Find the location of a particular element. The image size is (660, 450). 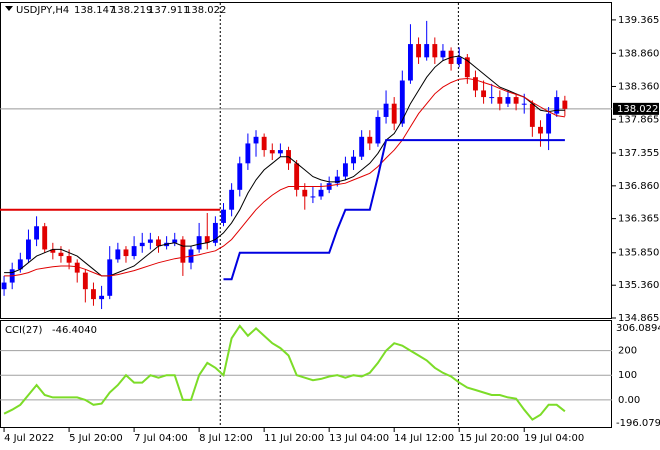

y-tick-label: 136.860 is located at coordinates (638, 186).